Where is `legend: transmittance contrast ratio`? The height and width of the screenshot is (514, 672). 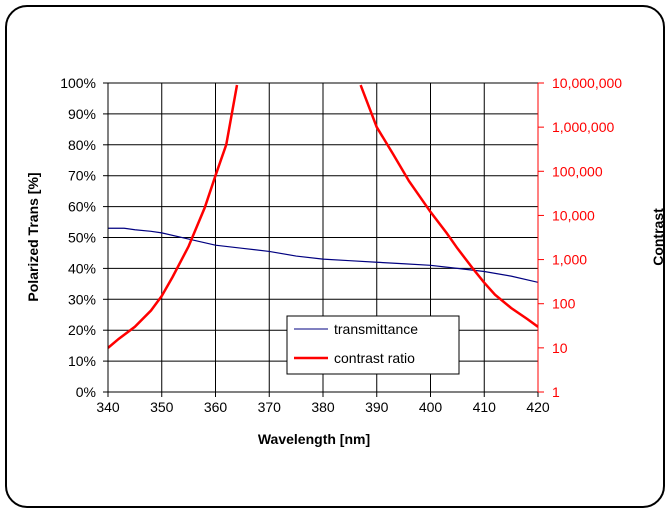 legend: transmittance contrast ratio is located at coordinates (373, 345).